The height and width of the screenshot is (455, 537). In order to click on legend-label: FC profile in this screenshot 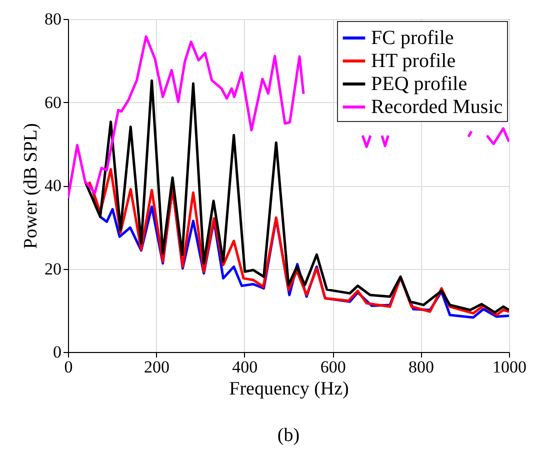, I will do `click(412, 38)`.